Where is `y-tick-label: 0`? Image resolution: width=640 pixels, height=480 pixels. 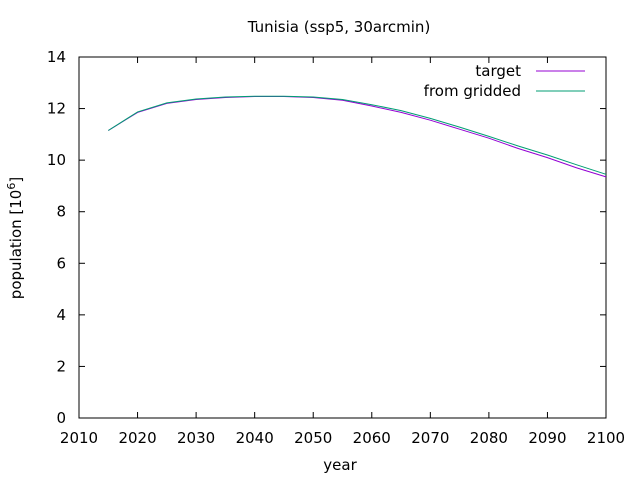 y-tick-label: 0 is located at coordinates (61, 418).